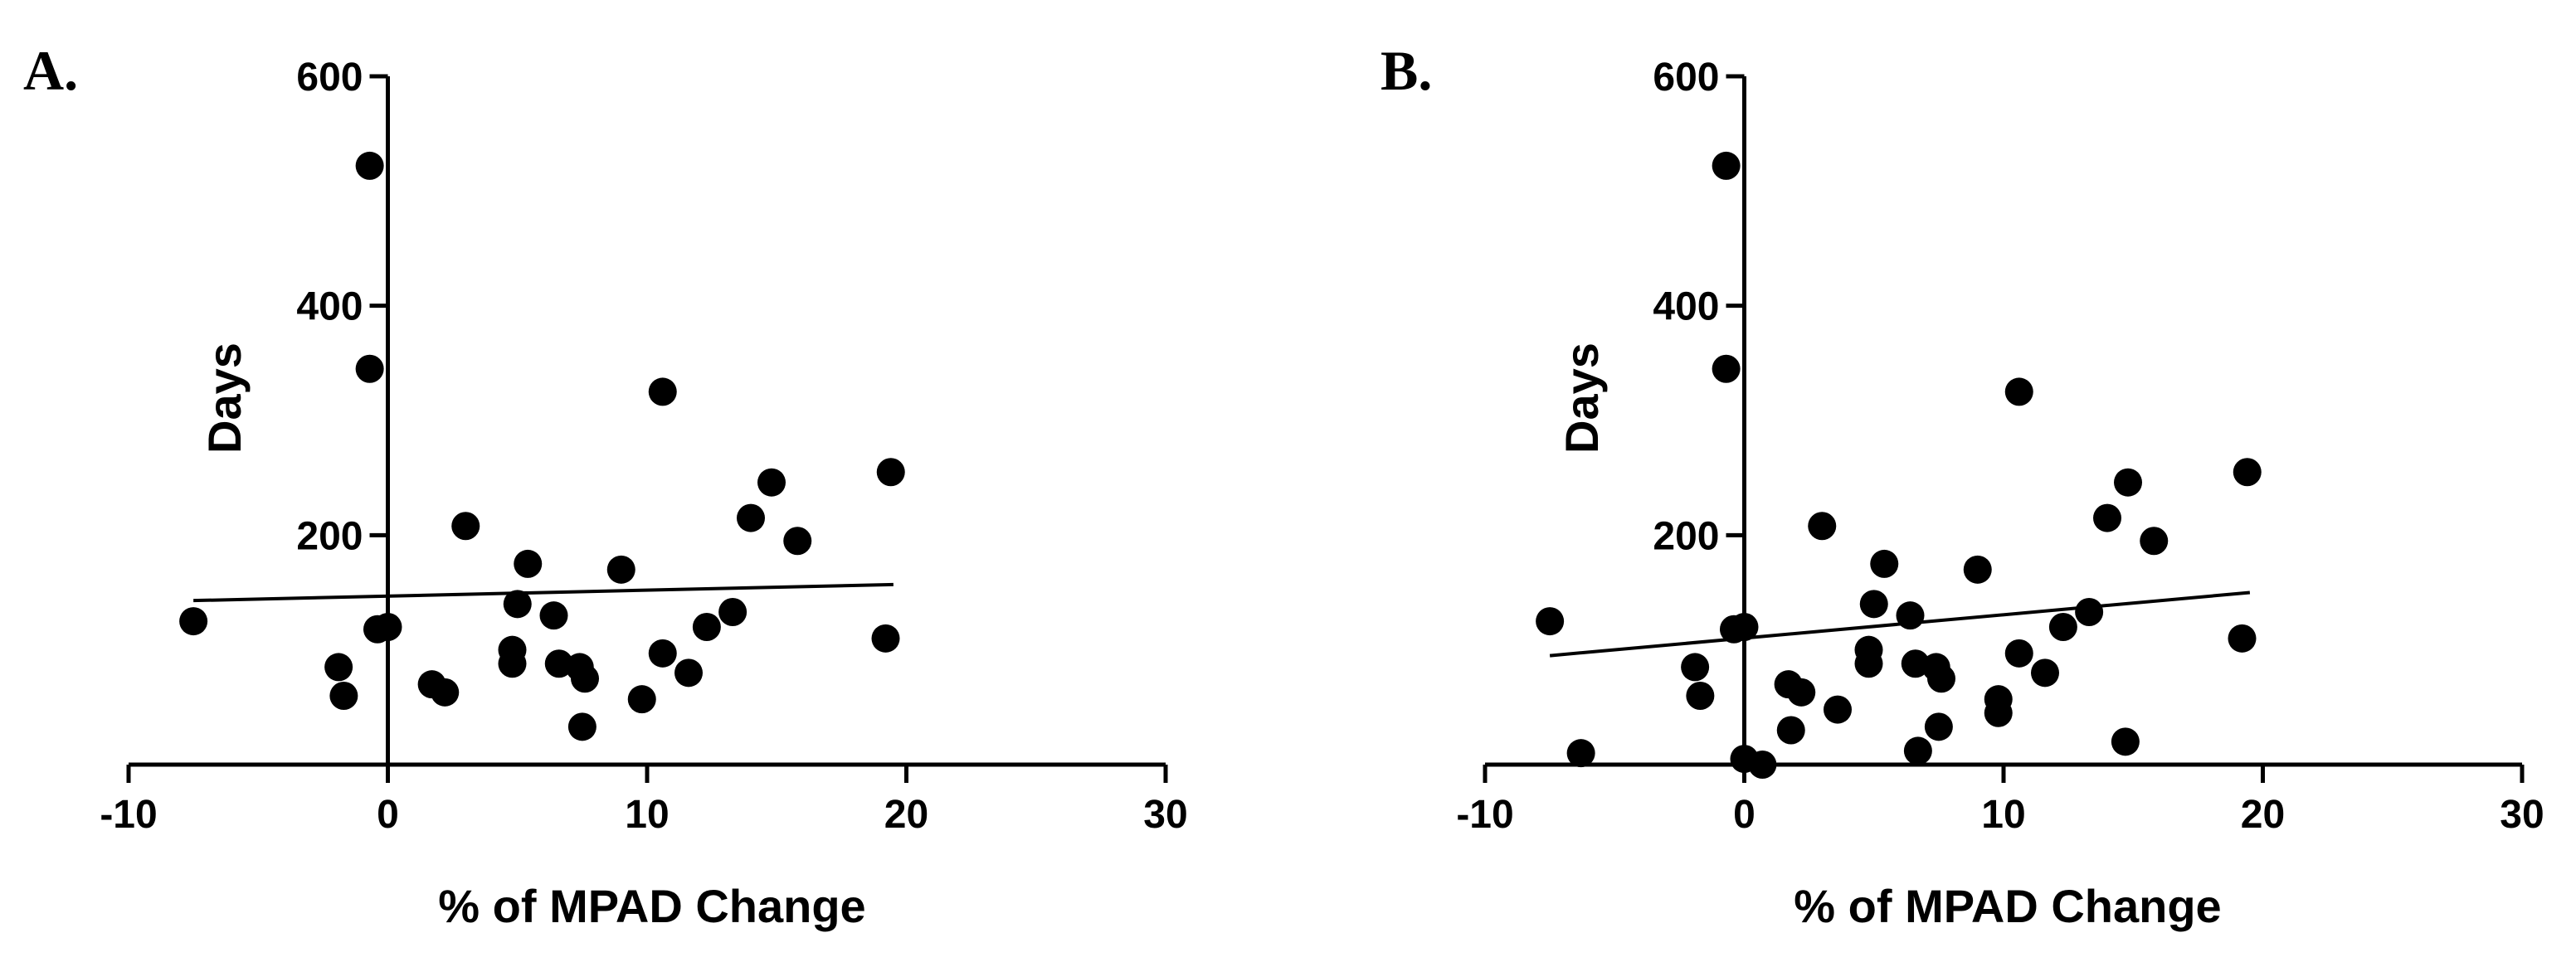 This screenshot has height=962, width=2576. What do you see at coordinates (1686, 536) in the screenshot?
I see `panel-b-y-tick-label: 200` at bounding box center [1686, 536].